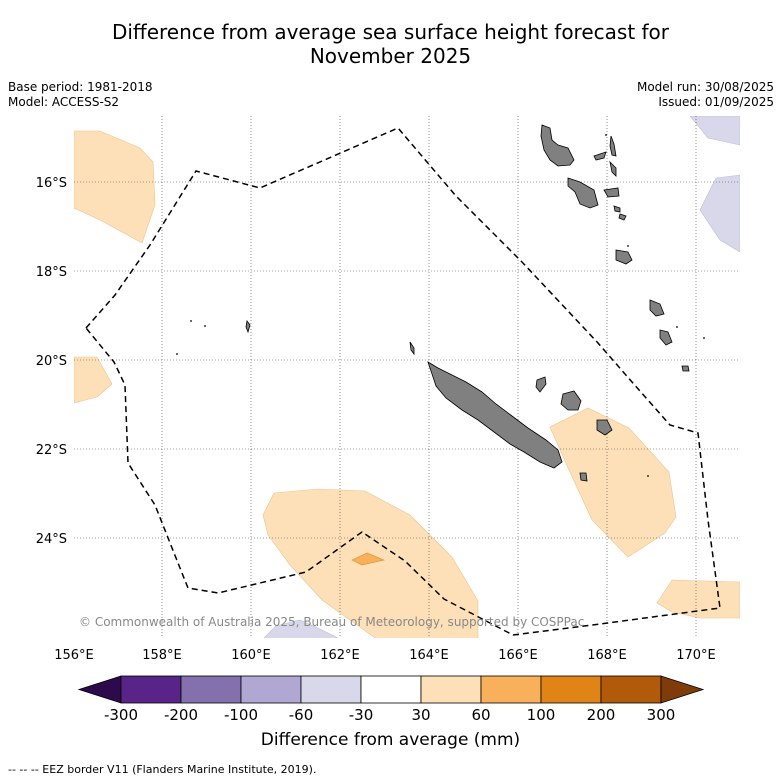 The image size is (781, 781). What do you see at coordinates (613, 482) in the screenshot?
I see `anomaly-positive-region-east` at bounding box center [613, 482].